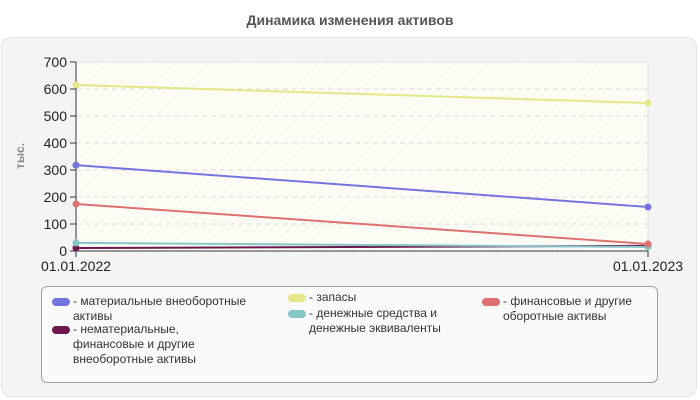 The height and width of the screenshot is (400, 700). Describe the element at coordinates (159, 308) in the screenshot. I see `legend-label: - материальные внеоборотные активы` at that location.